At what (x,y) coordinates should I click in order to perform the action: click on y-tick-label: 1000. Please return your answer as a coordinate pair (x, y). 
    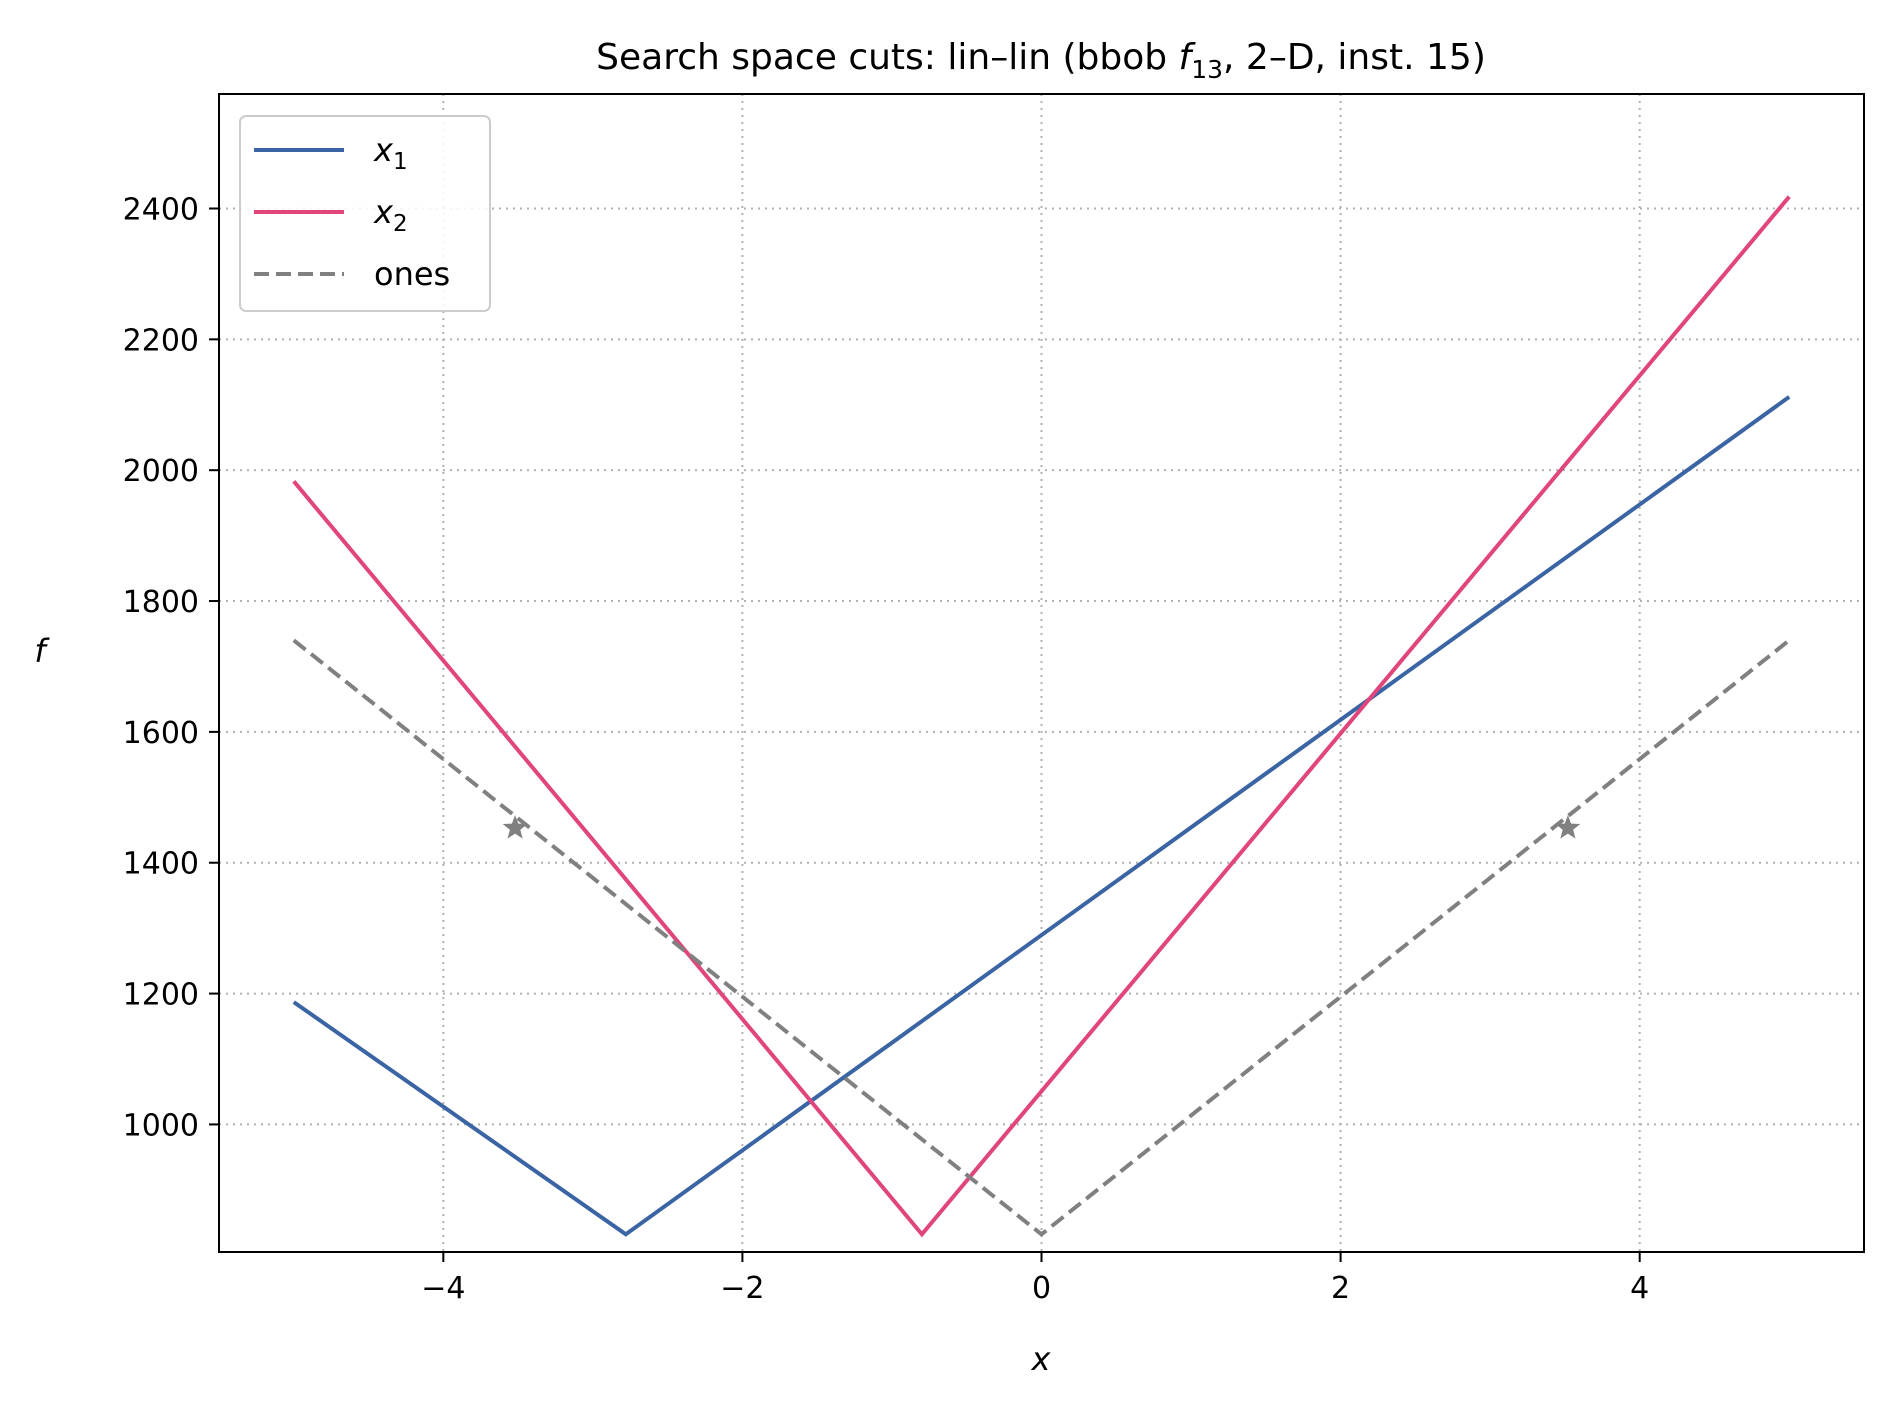
    Looking at the image, I should click on (161, 1125).